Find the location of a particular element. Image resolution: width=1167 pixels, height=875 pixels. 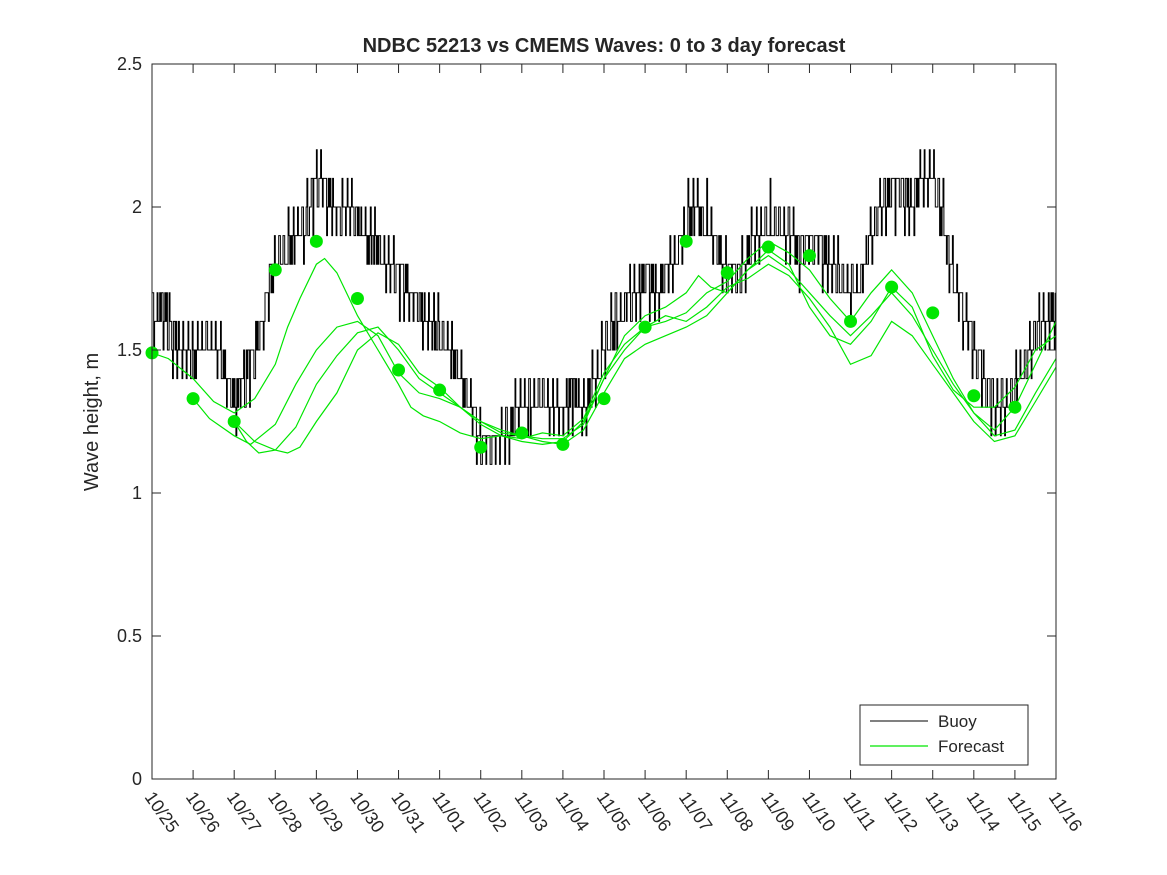

legend: Buoy Forecast is located at coordinates (944, 735).